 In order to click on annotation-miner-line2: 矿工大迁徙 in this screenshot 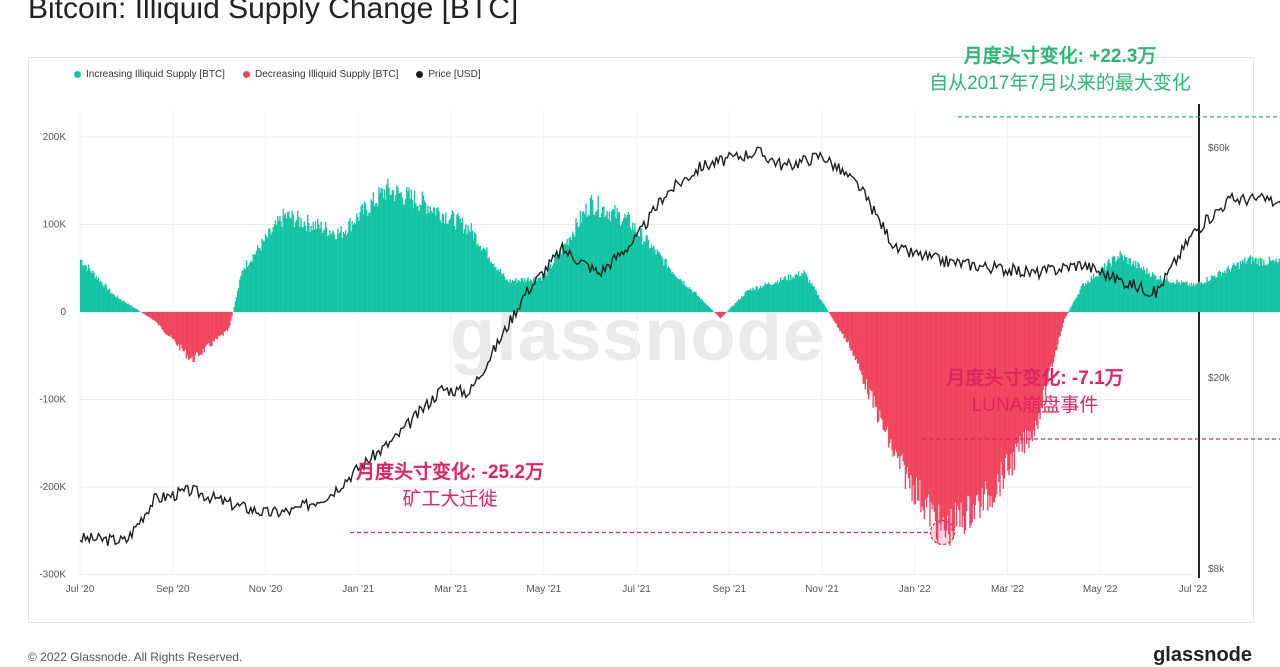, I will do `click(450, 497)`.